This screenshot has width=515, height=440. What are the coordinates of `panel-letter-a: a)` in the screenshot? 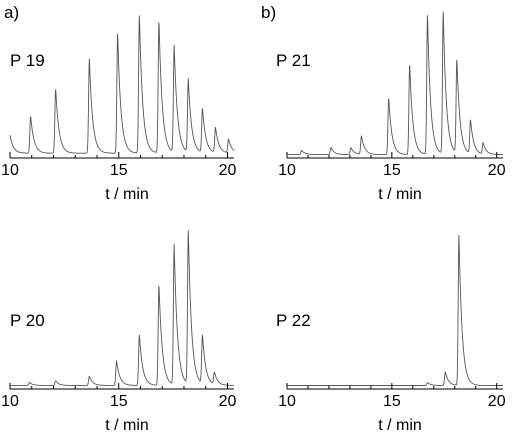 It's located at (11, 12).